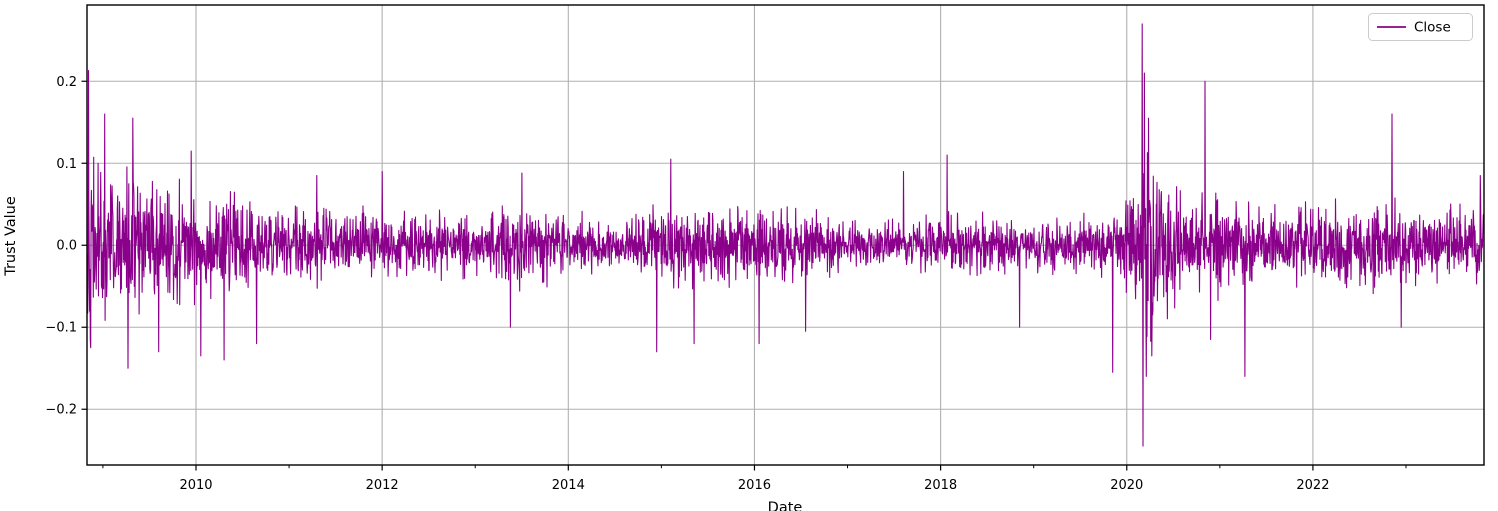 The width and height of the screenshot is (1498, 511). Describe the element at coordinates (568, 485) in the screenshot. I see `x-tick-label: 2014` at that location.